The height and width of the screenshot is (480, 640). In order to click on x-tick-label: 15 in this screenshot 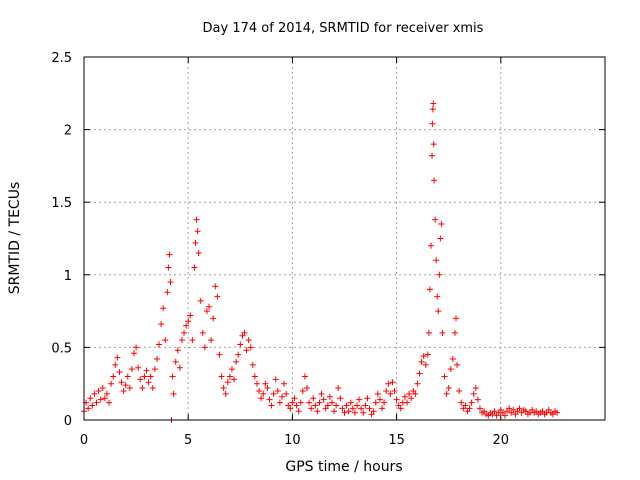, I will do `click(396, 440)`.